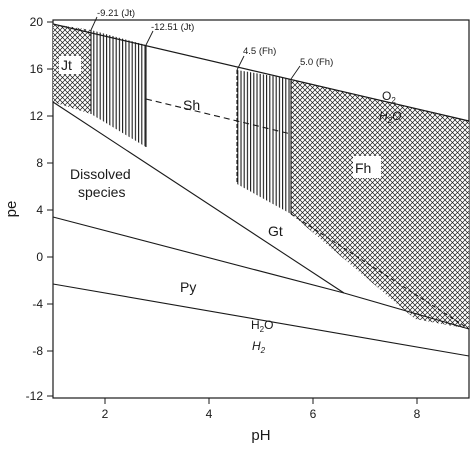 This screenshot has width=474, height=470. What do you see at coordinates (11, 209) in the screenshot?
I see `y-axis-title: pe` at bounding box center [11, 209].